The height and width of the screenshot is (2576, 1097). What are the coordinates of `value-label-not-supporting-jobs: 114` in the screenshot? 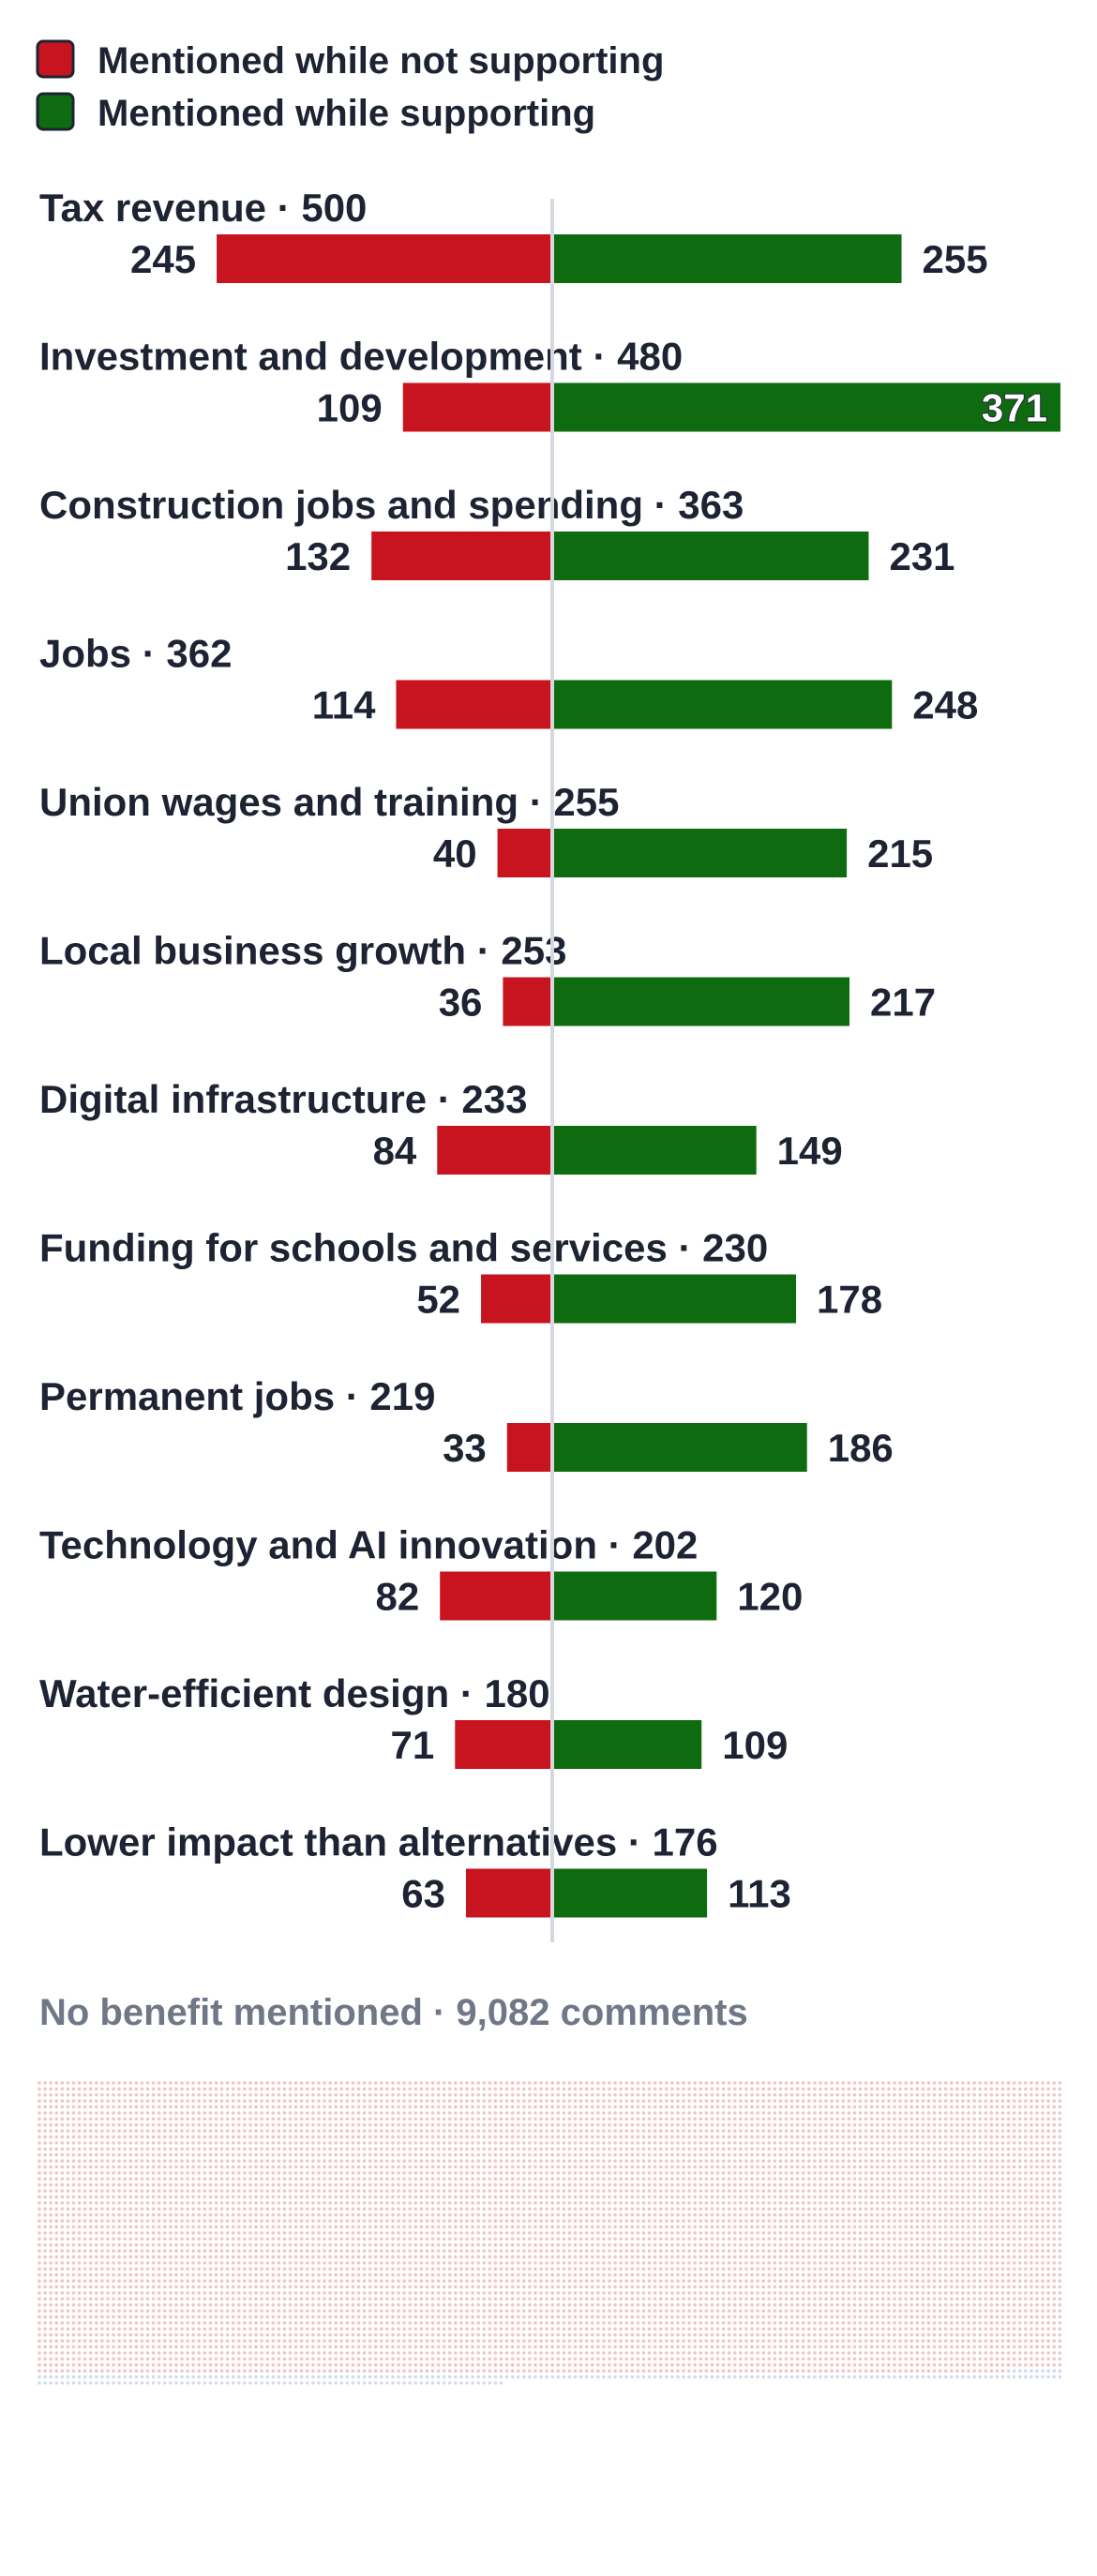 It's located at (344, 705).